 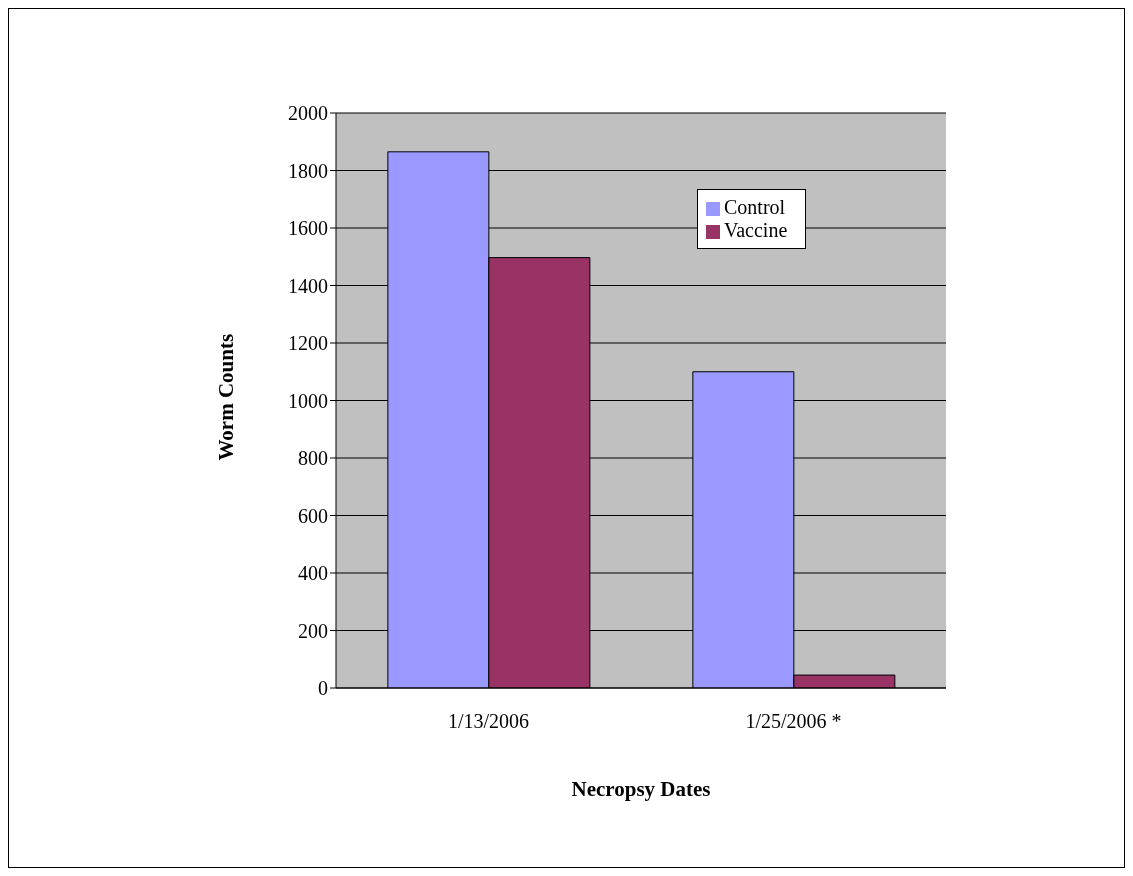 I want to click on y-tick-label: 1400, so click(x=308, y=285).